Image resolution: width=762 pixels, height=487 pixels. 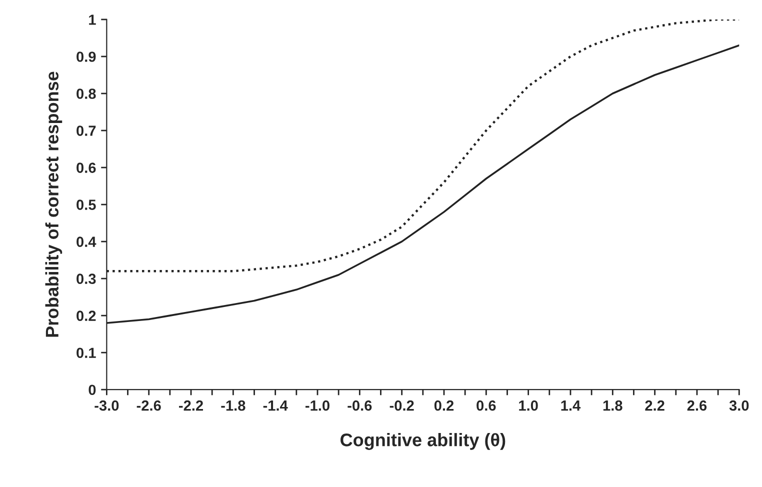 I want to click on x-tick-label: 1.4, so click(x=571, y=405).